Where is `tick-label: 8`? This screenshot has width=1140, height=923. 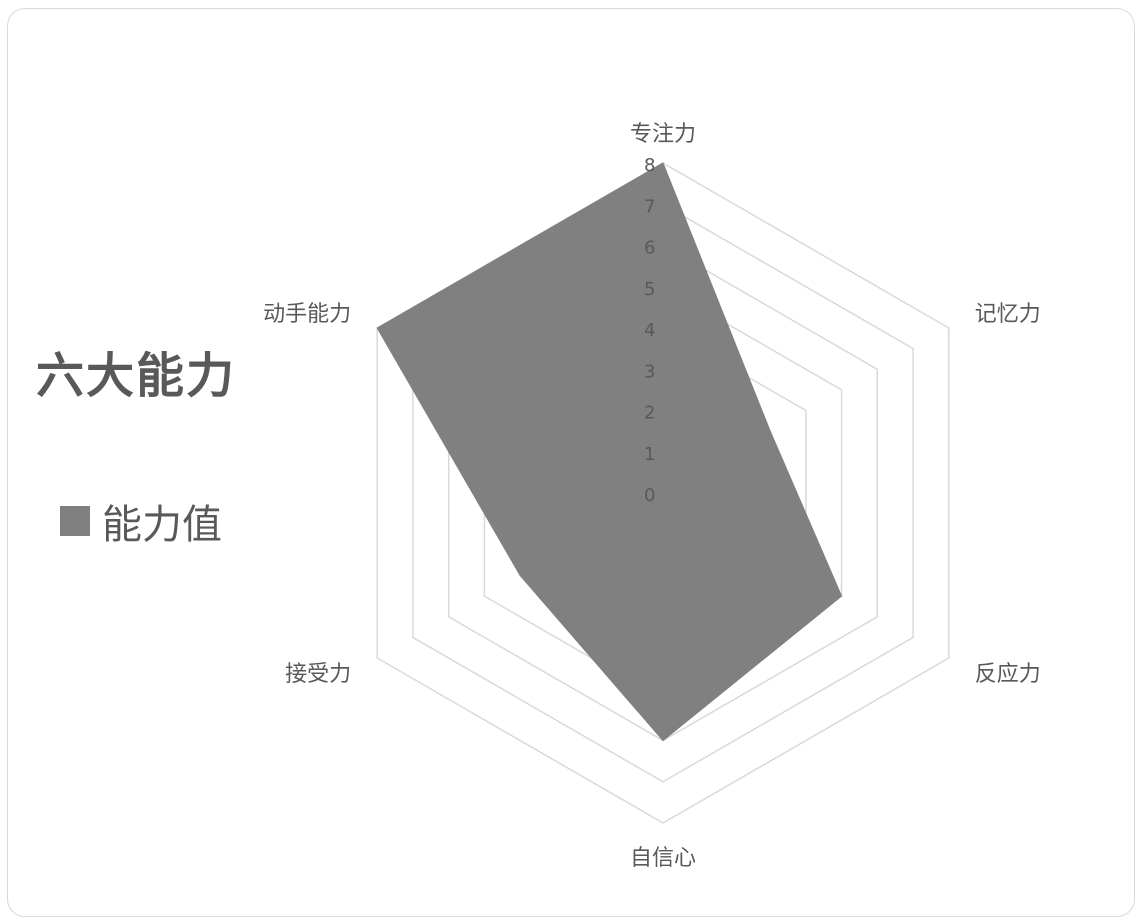 tick-label: 8 is located at coordinates (649, 165).